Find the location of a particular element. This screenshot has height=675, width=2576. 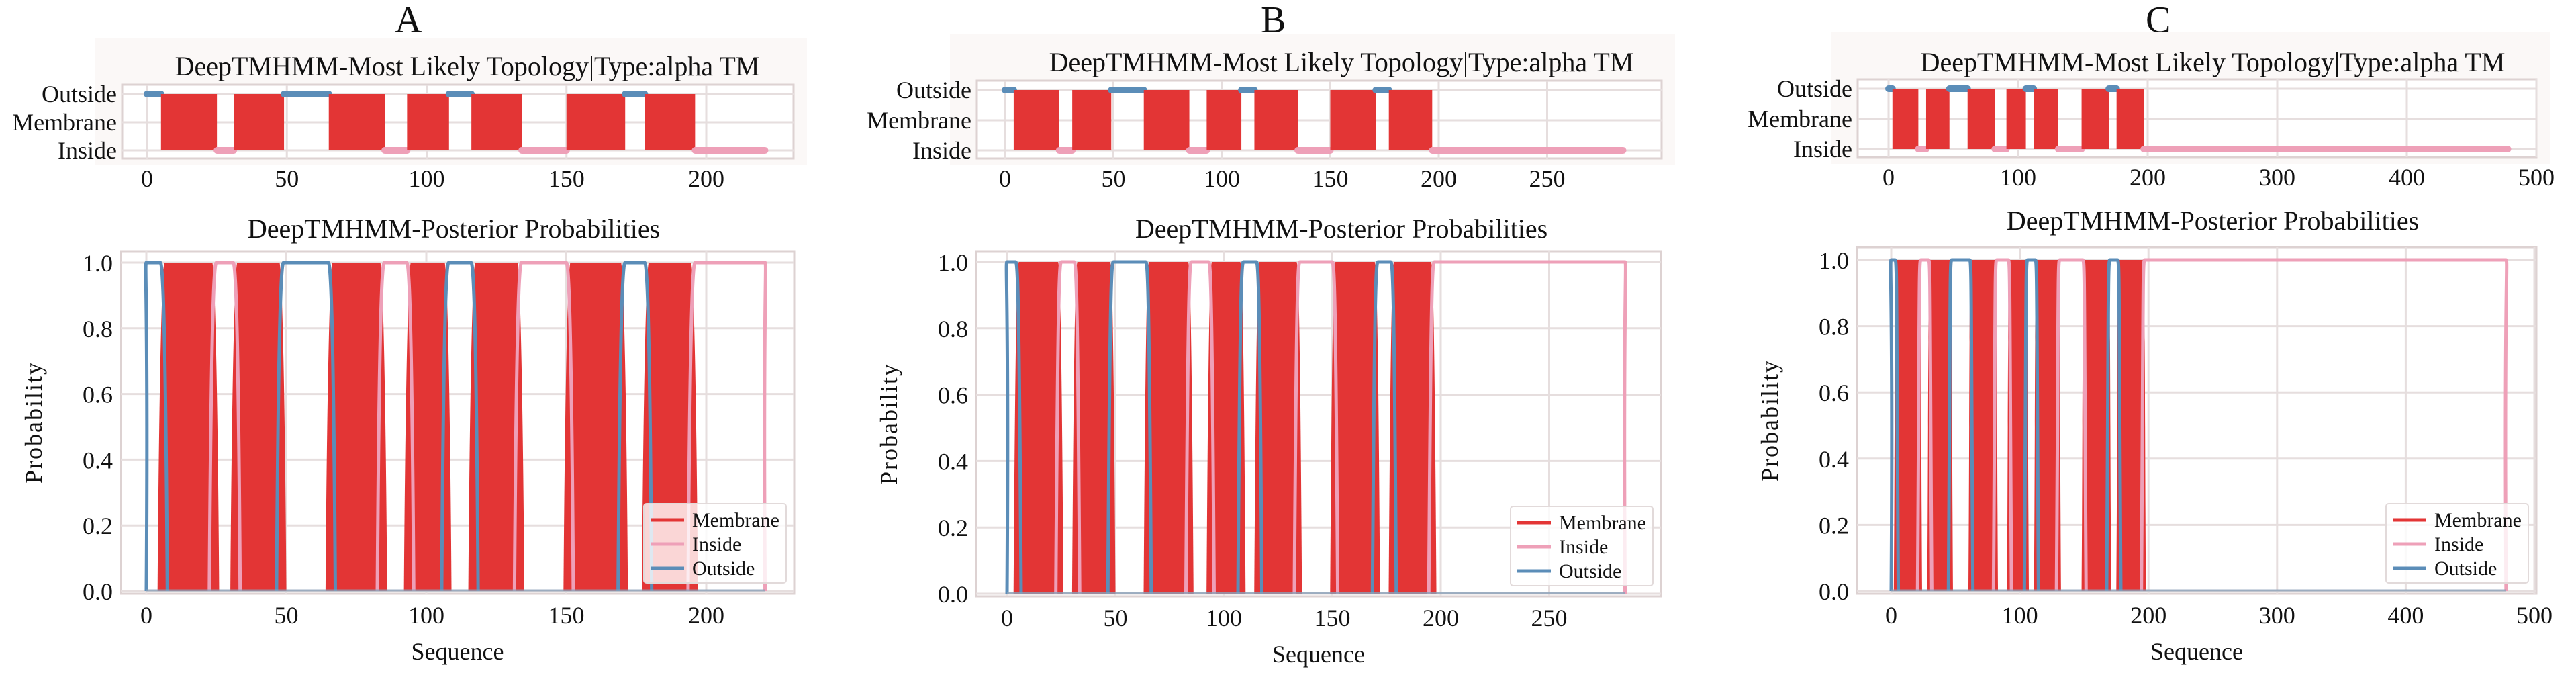

panel-label-a: A is located at coordinates (408, 20).